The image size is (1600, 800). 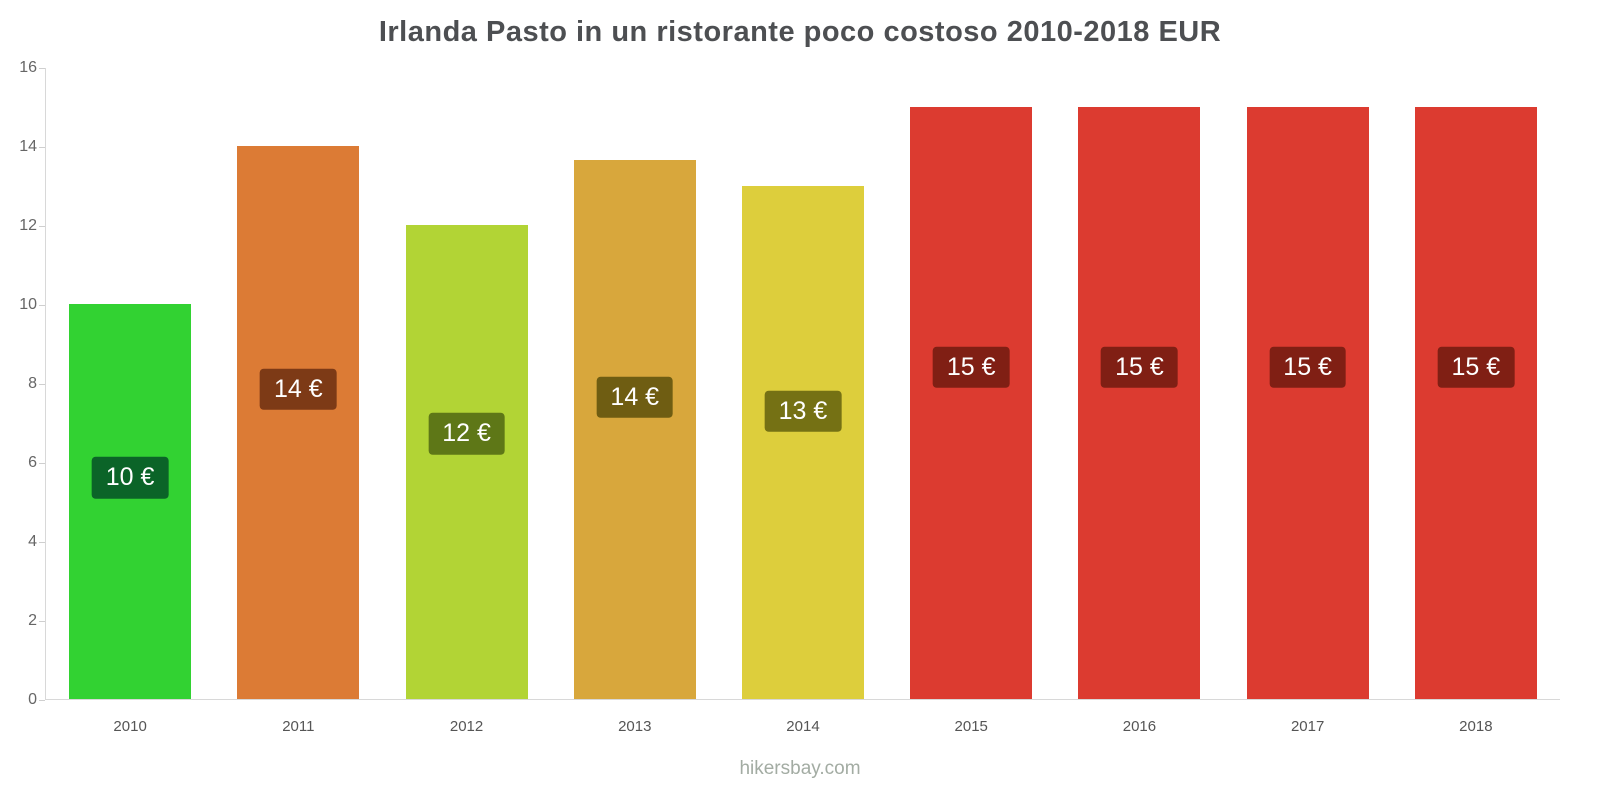 I want to click on x-tick-label: 2013, so click(x=635, y=726).